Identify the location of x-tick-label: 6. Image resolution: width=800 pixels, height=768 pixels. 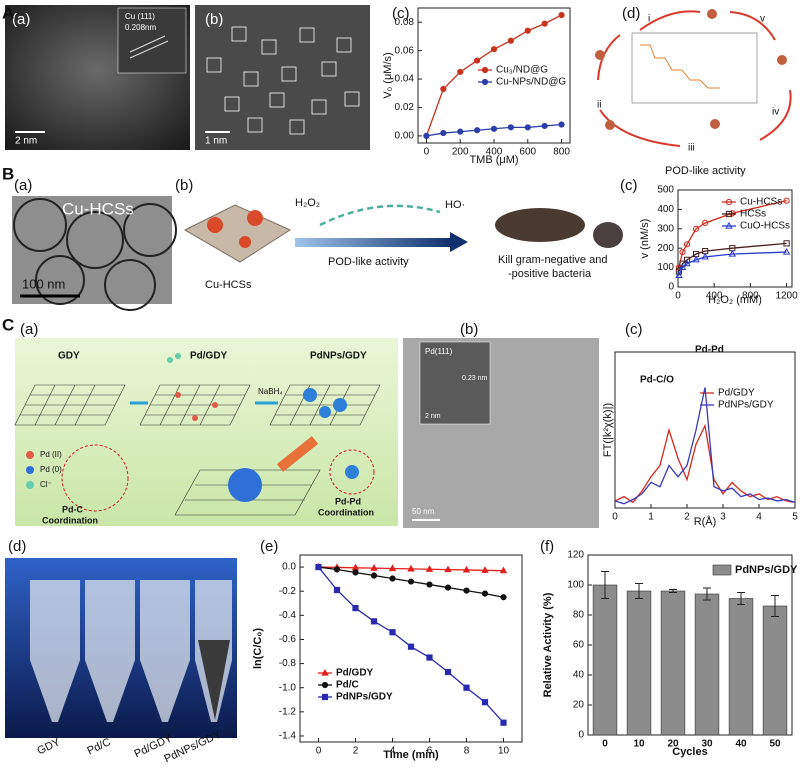
(430, 751).